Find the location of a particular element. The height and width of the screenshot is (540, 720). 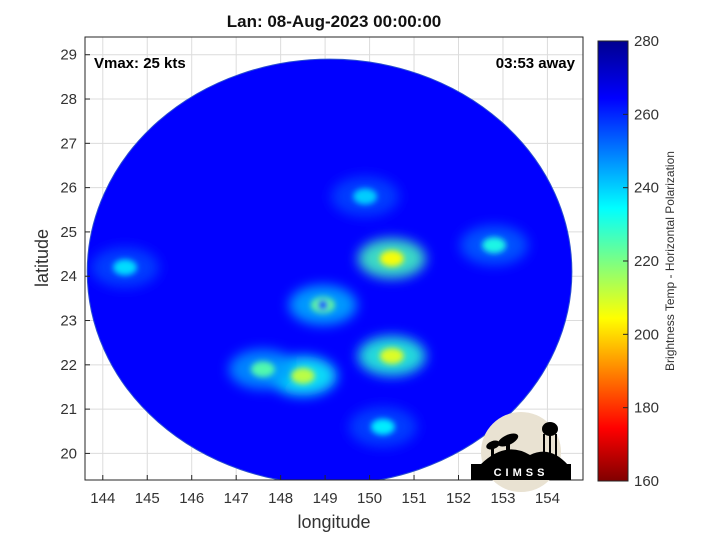

x-tick-label: 154 is located at coordinates (547, 498).